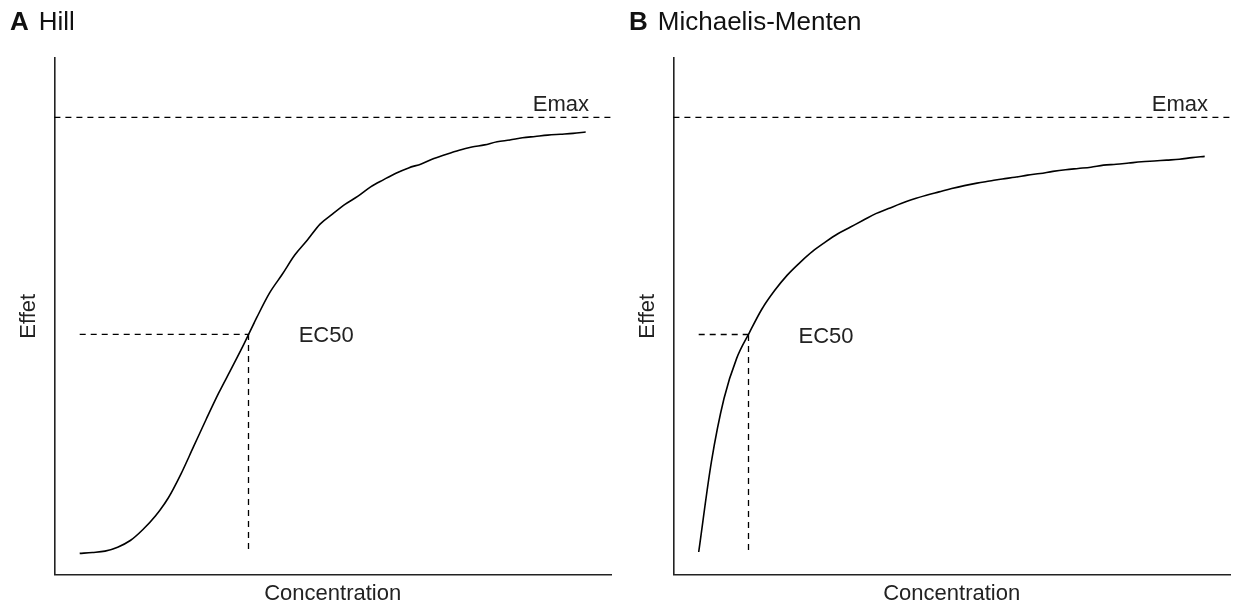 The image size is (1239, 611). What do you see at coordinates (19, 21) in the screenshot?
I see `text: A` at bounding box center [19, 21].